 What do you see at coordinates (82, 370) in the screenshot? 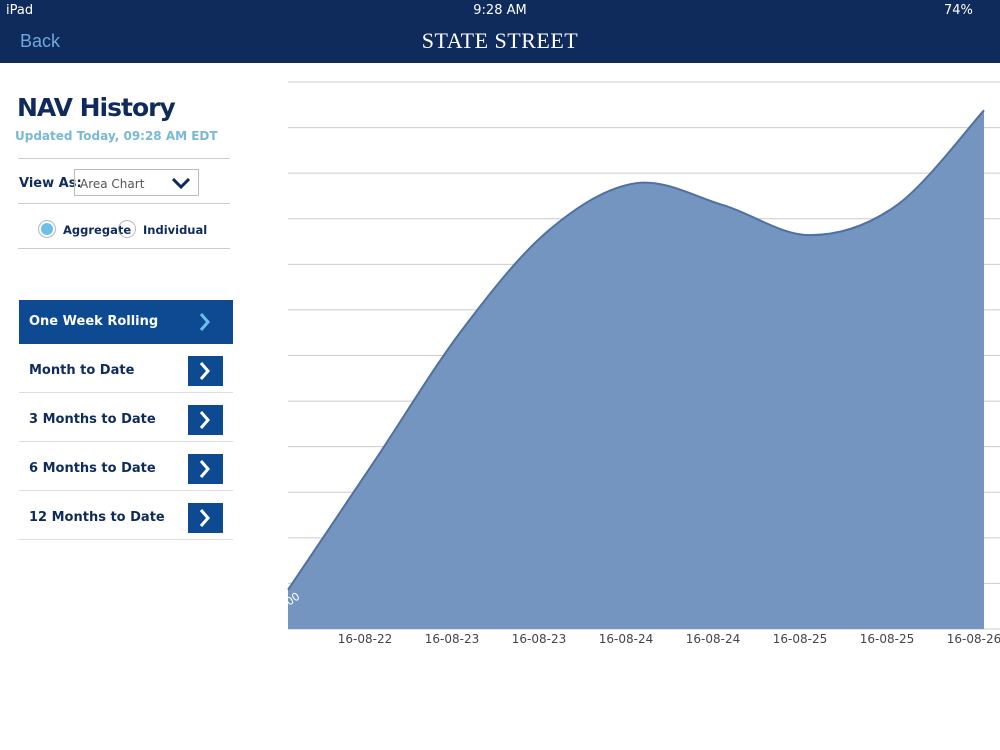
I see `menu-label: Month to Date` at bounding box center [82, 370].